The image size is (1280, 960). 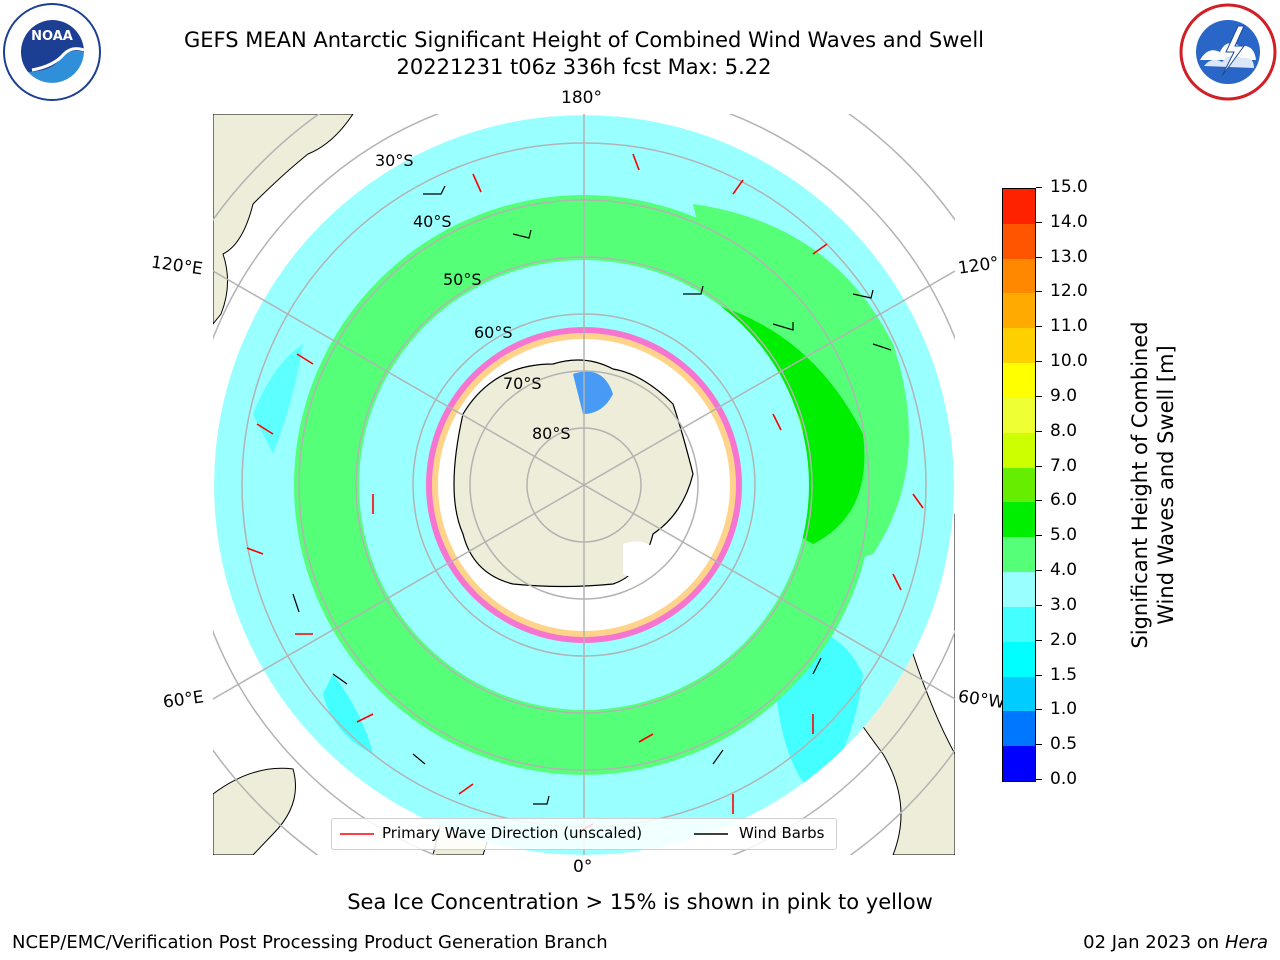 What do you see at coordinates (551, 433) in the screenshot?
I see `lat-label-80s: 80°S` at bounding box center [551, 433].